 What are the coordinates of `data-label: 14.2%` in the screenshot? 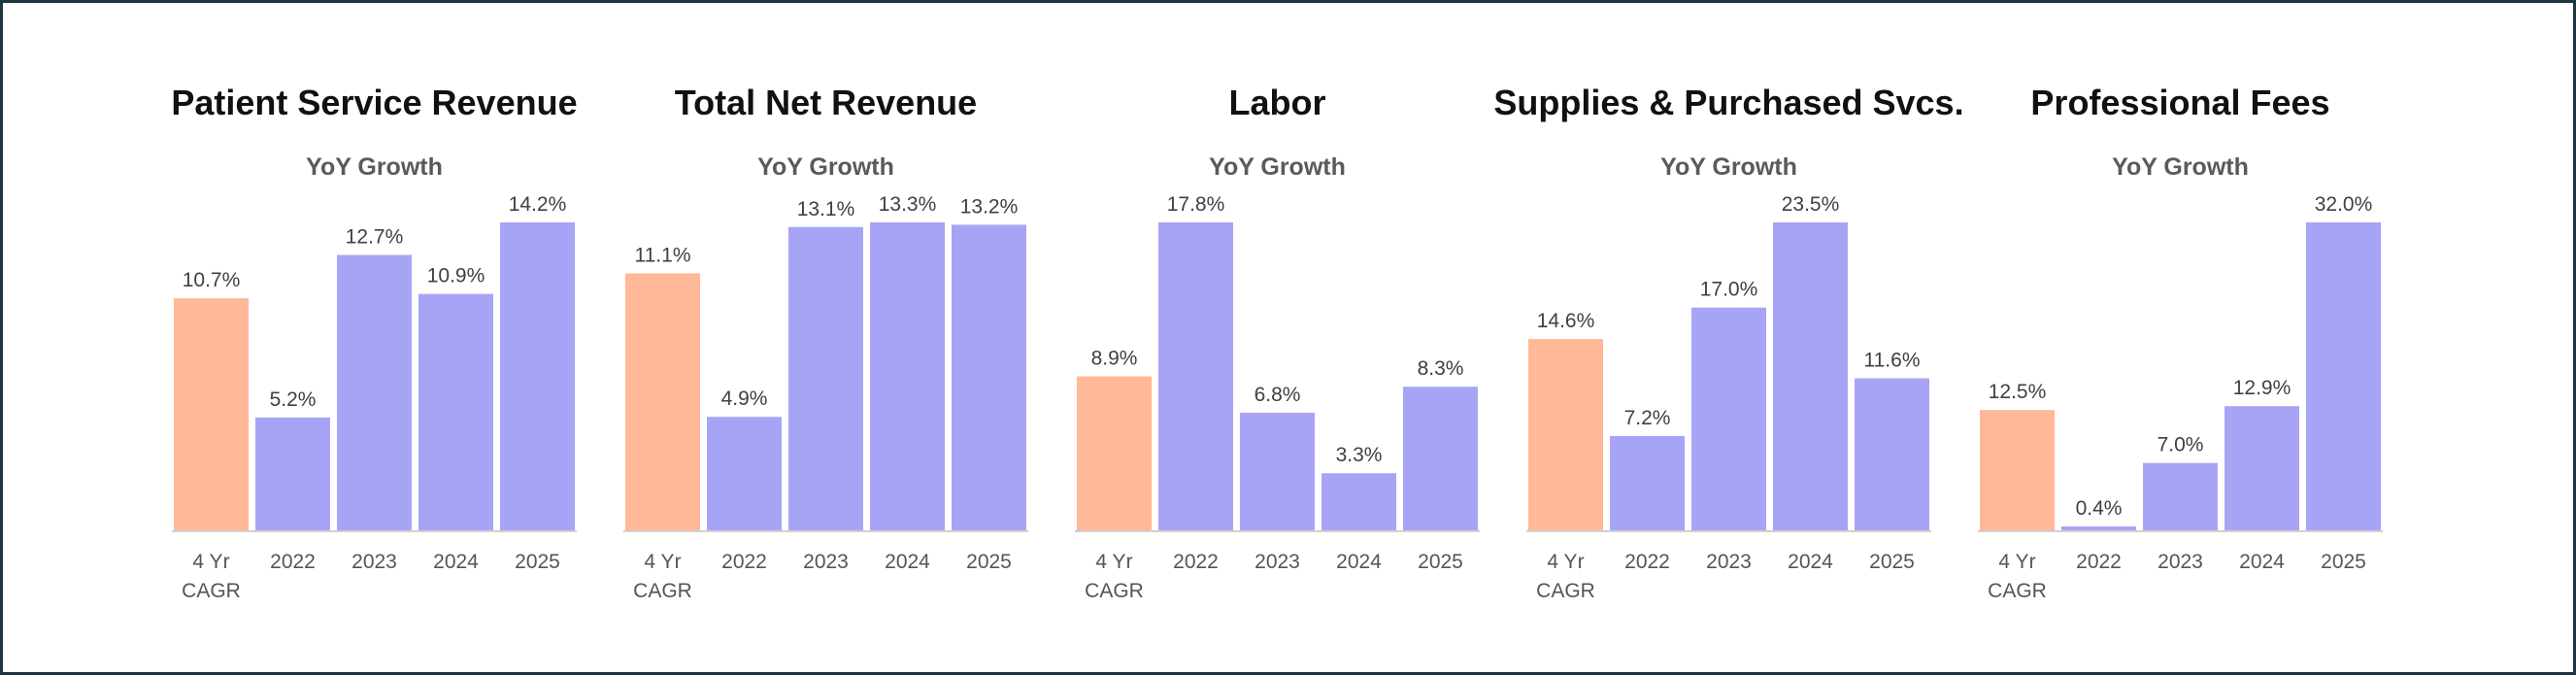 It's located at (538, 204).